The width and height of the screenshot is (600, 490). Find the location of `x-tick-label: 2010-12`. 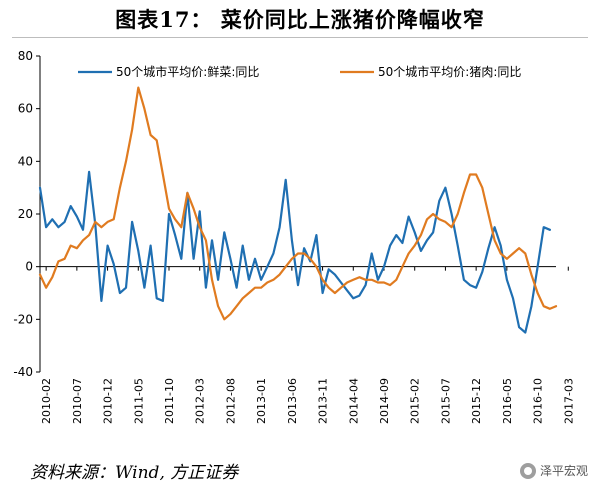

x-tick-label: 2010-12 is located at coordinates (108, 401).